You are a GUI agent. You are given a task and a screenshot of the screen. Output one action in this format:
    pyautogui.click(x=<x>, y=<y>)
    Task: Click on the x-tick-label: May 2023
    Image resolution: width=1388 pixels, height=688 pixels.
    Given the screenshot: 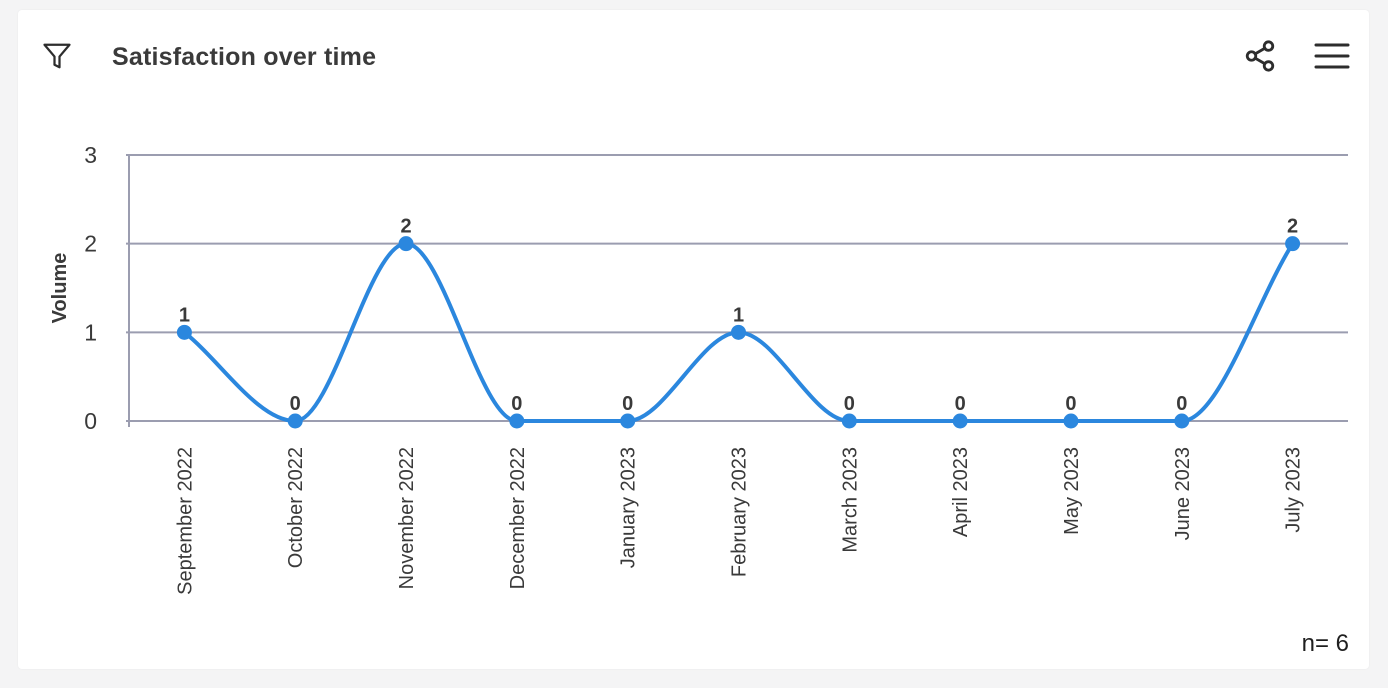 What is the action you would take?
    pyautogui.click(x=1072, y=491)
    